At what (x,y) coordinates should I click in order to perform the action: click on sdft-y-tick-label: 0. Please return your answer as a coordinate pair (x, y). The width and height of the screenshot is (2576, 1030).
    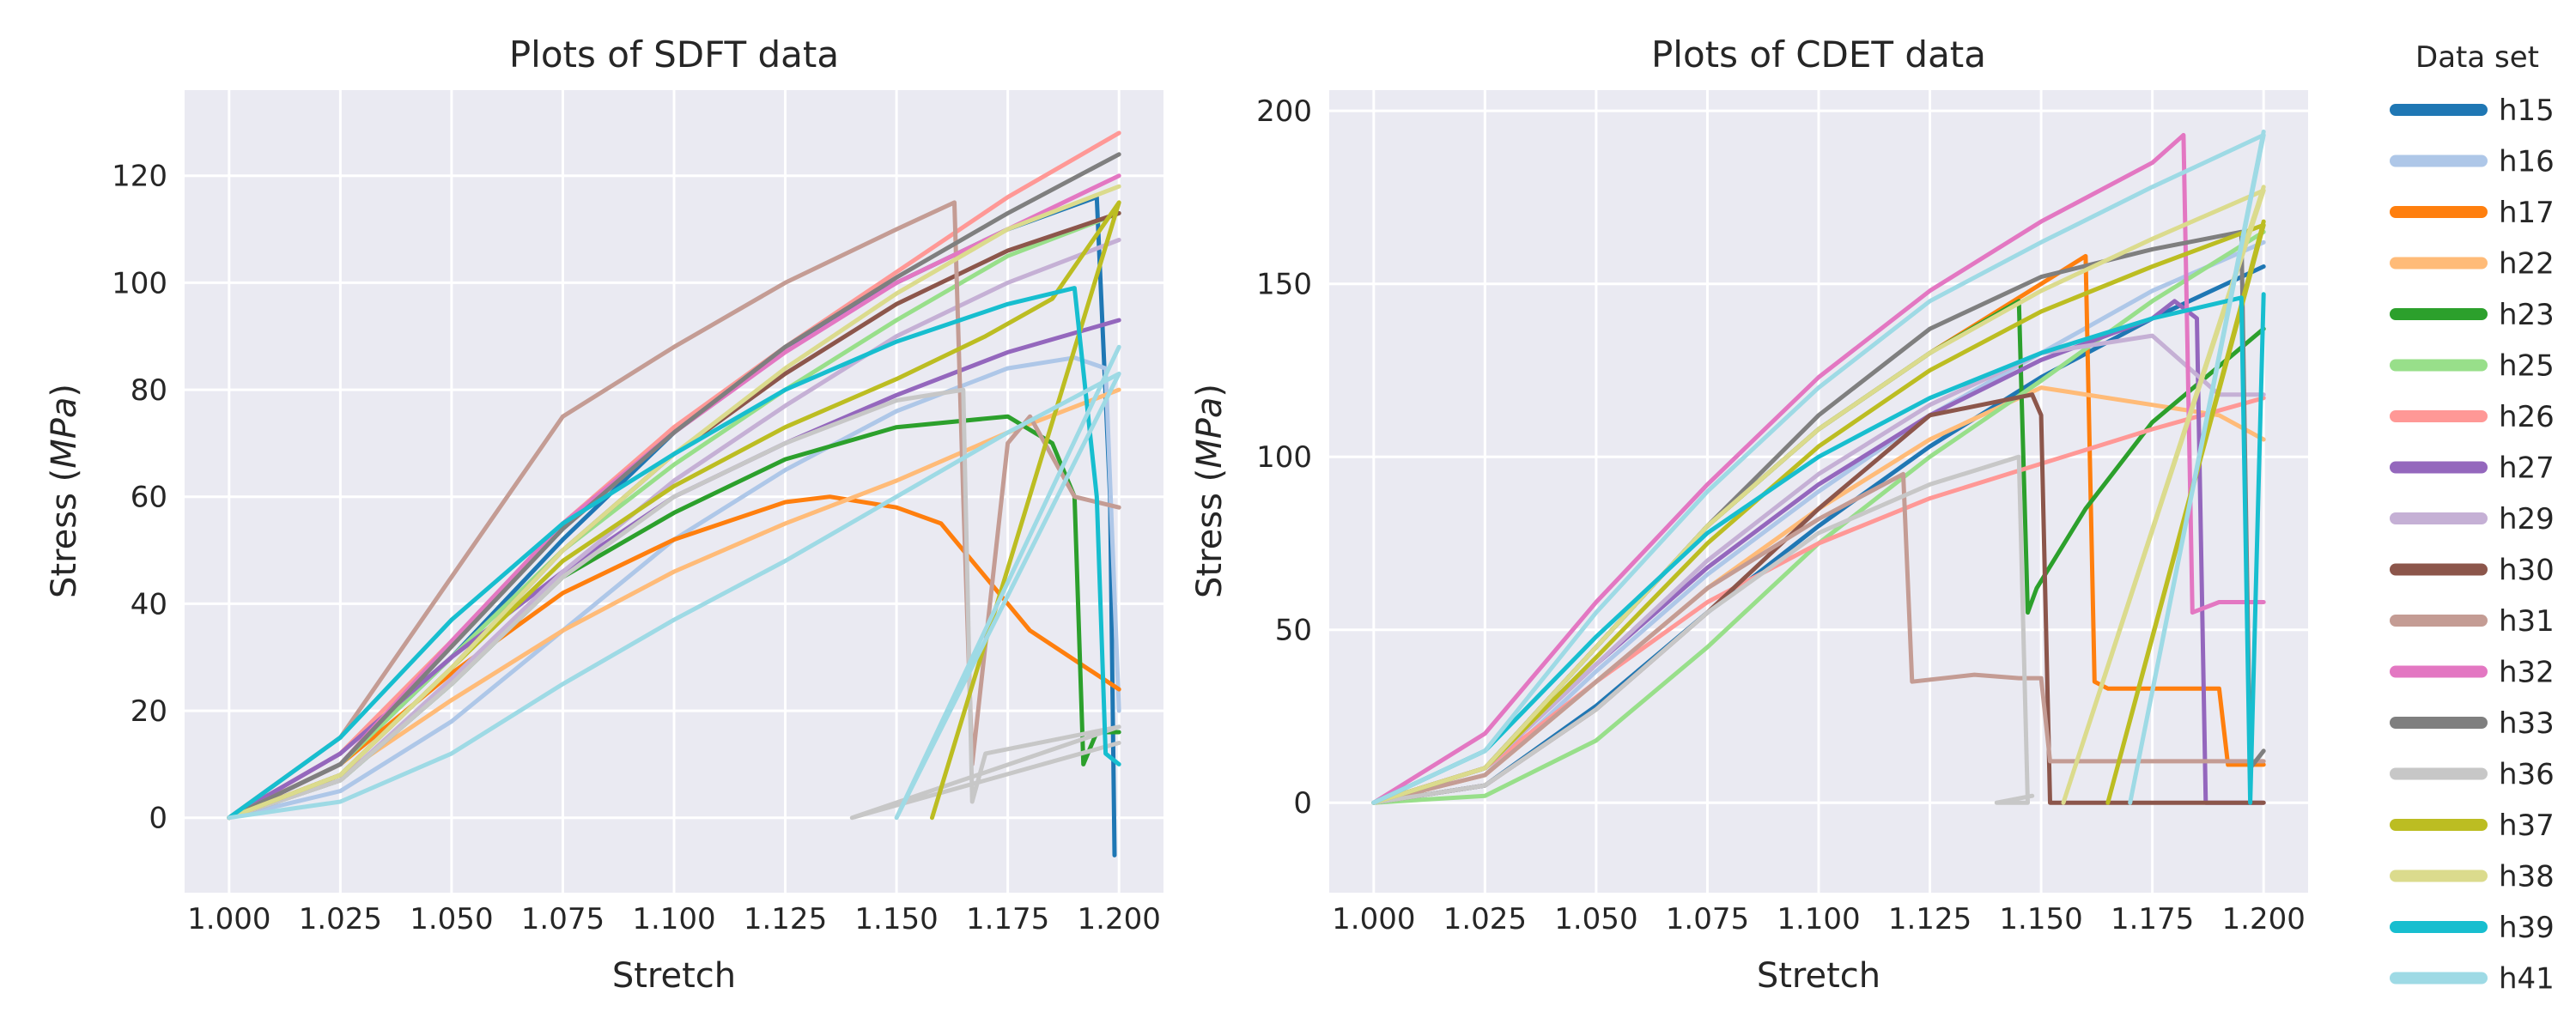
    Looking at the image, I should click on (158, 819).